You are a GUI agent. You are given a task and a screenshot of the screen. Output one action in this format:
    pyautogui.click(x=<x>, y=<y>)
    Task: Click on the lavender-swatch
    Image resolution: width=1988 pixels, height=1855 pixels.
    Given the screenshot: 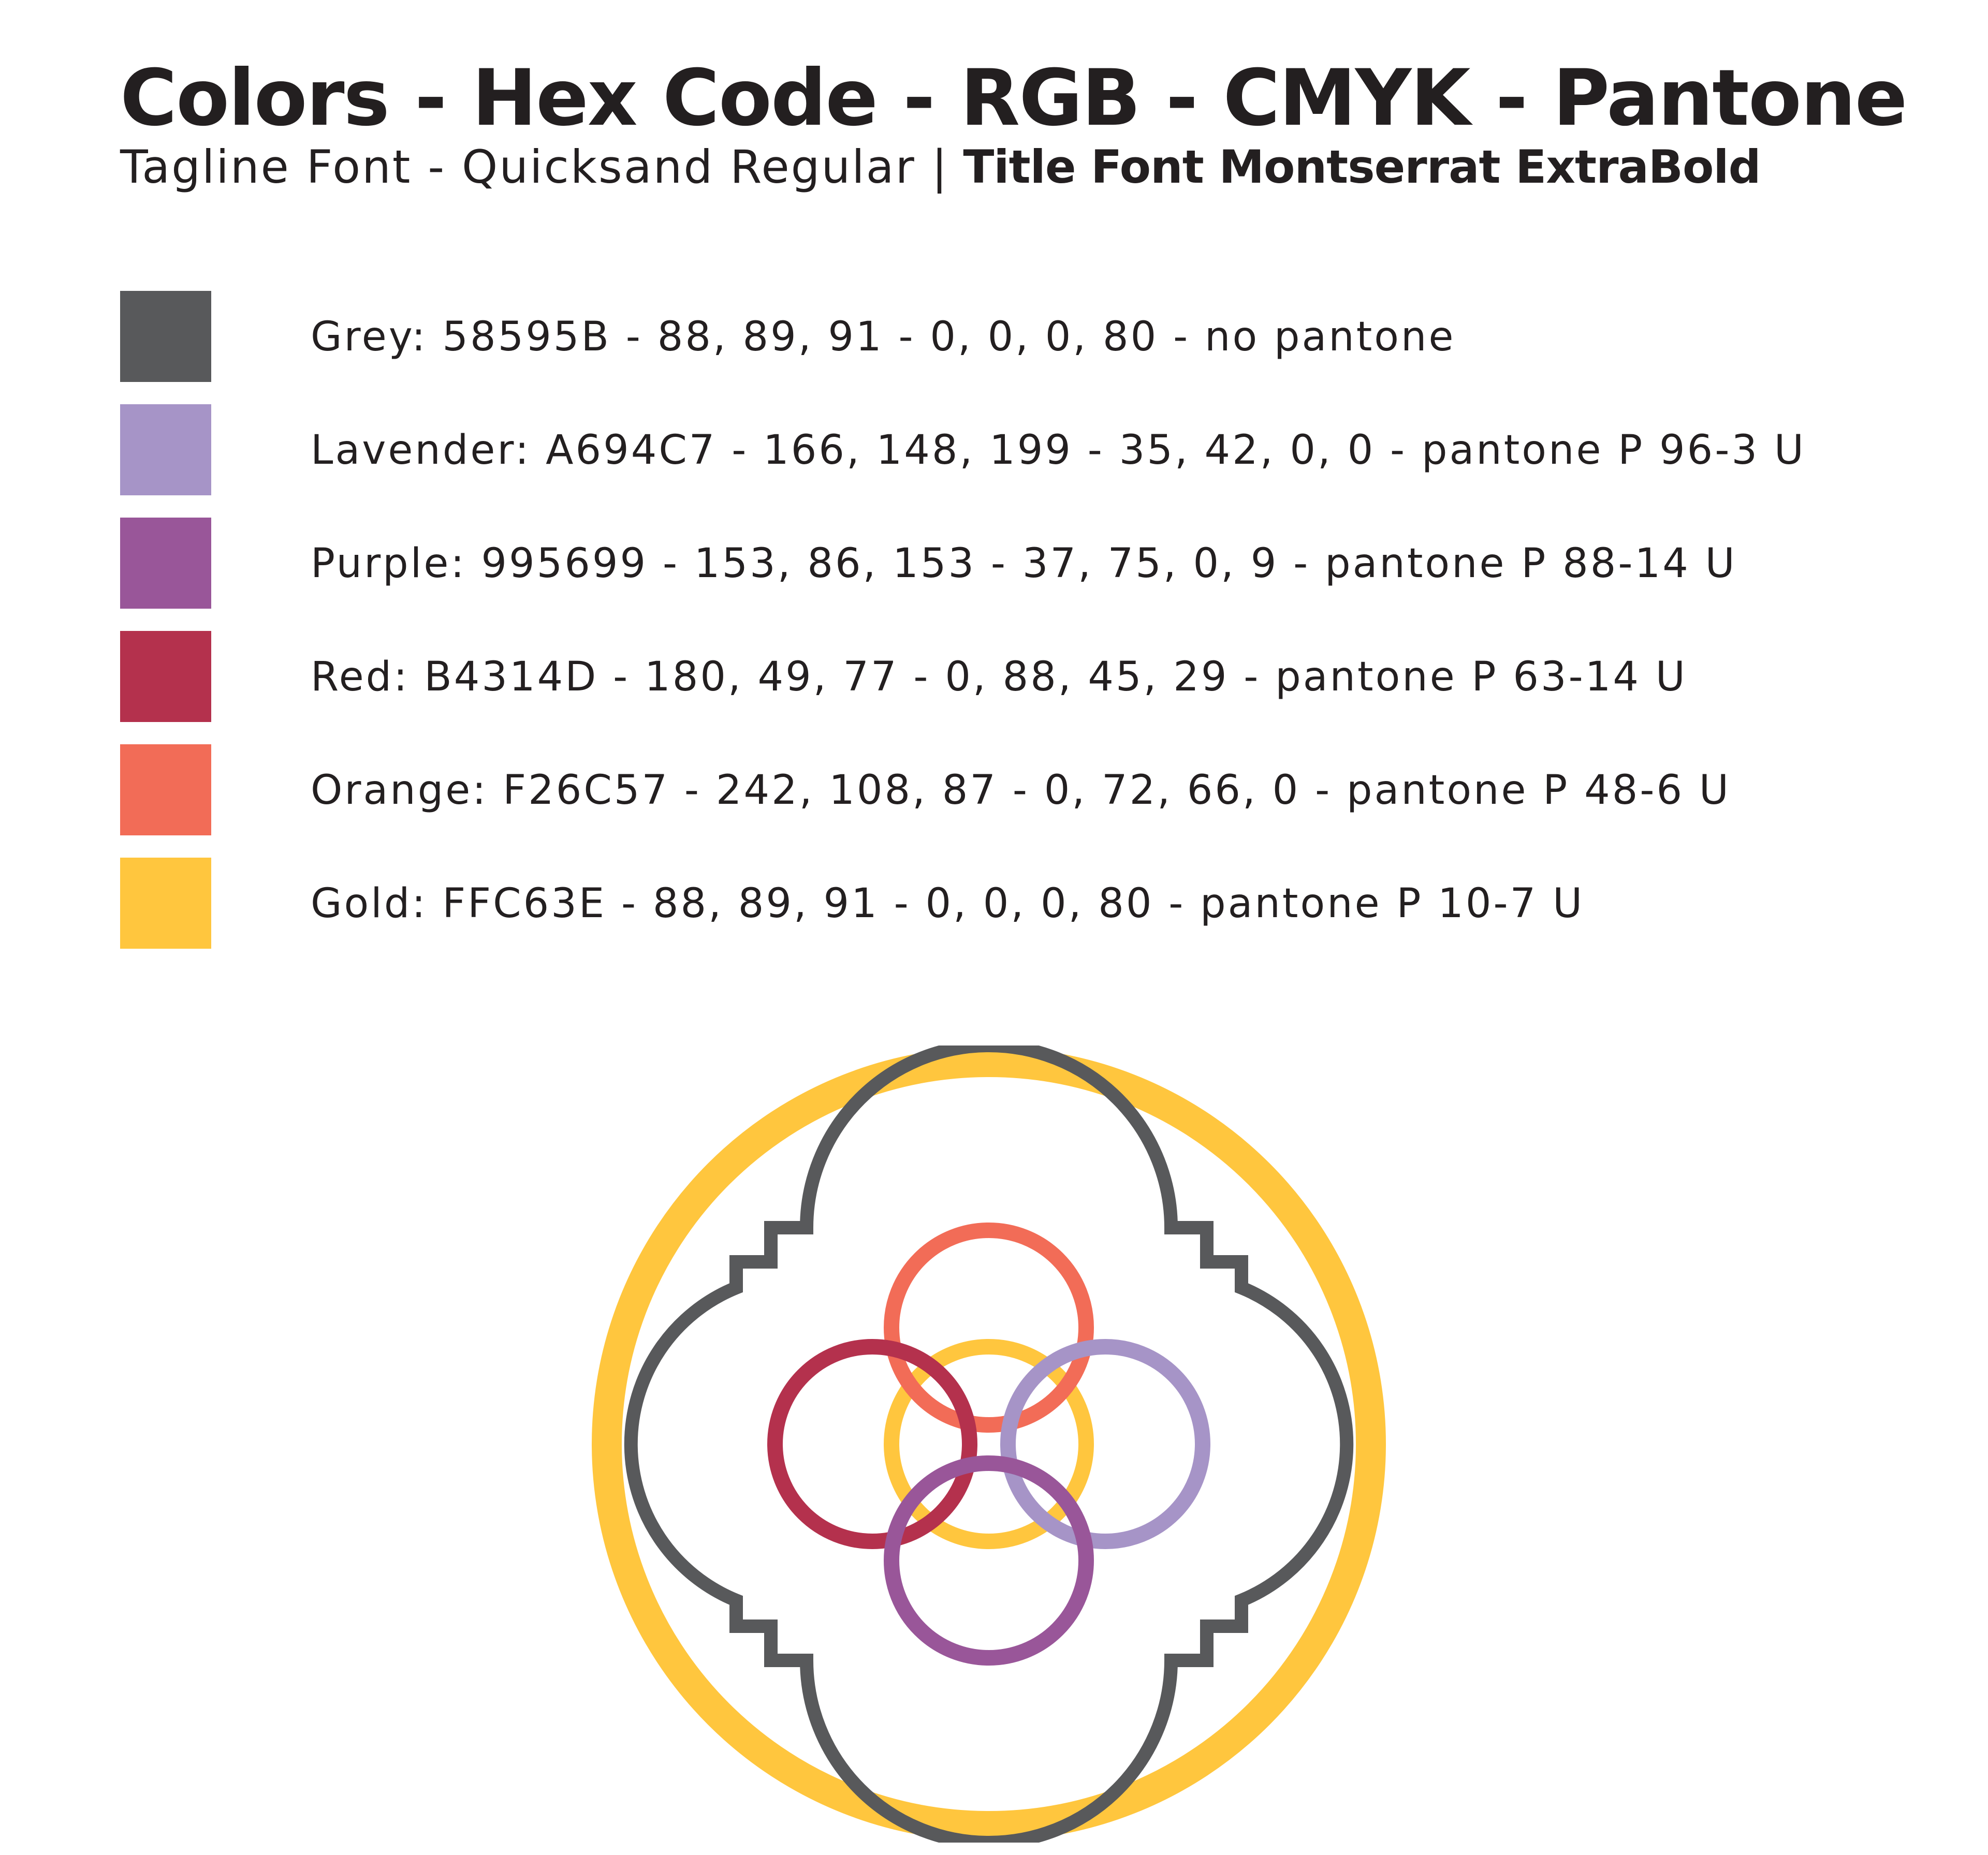 What is the action you would take?
    pyautogui.click(x=165, y=449)
    